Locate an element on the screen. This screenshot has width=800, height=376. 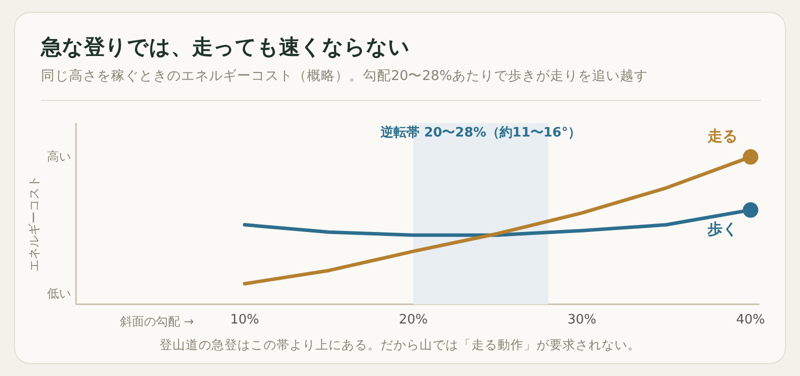
text: 高い is located at coordinates (59, 157).